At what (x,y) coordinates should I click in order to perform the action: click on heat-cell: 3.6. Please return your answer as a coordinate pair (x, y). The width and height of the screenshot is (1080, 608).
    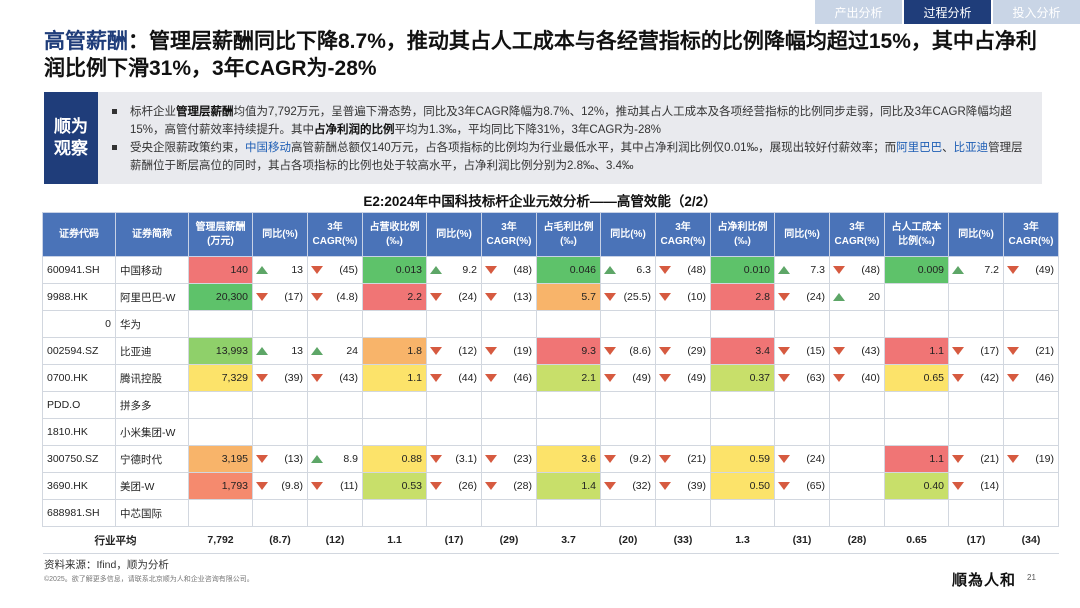
    Looking at the image, I should click on (568, 459).